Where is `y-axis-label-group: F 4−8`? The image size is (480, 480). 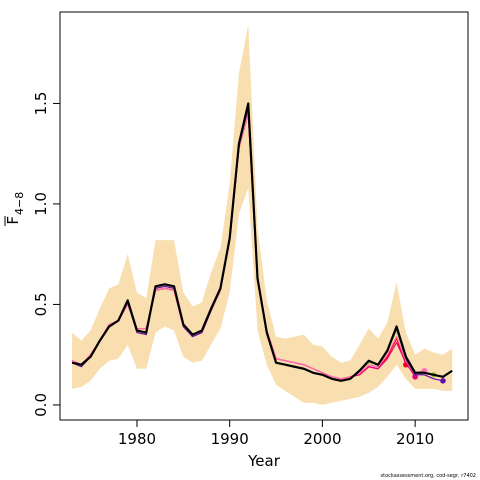 y-axis-label-group: F 4−8 is located at coordinates (15, 209).